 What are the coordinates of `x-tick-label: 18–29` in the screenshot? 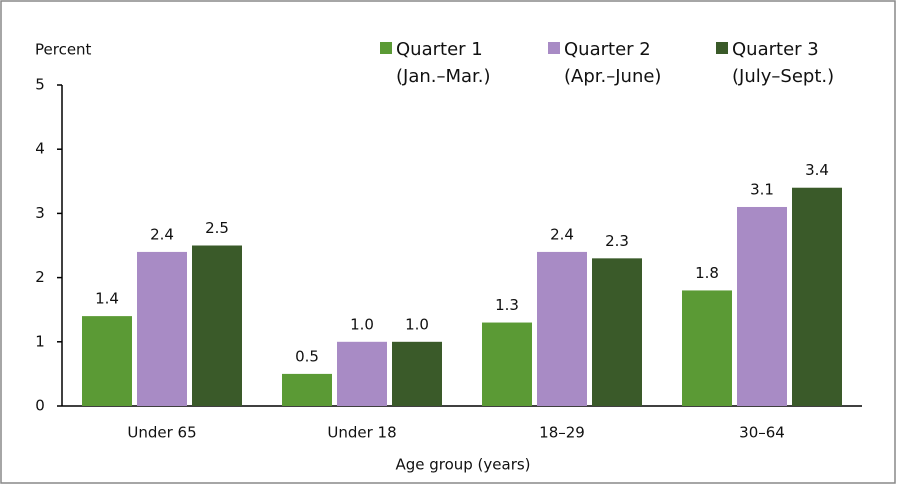 It's located at (562, 433).